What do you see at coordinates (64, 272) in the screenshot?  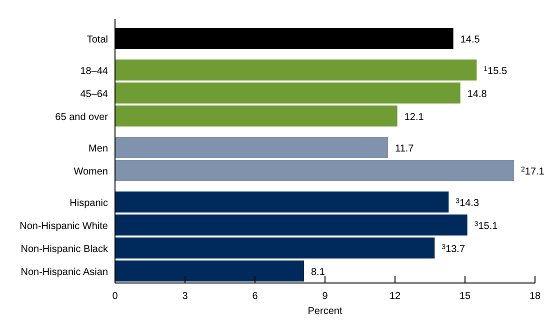 I see `y-tick-label: Non-Hispanic Asian` at bounding box center [64, 272].